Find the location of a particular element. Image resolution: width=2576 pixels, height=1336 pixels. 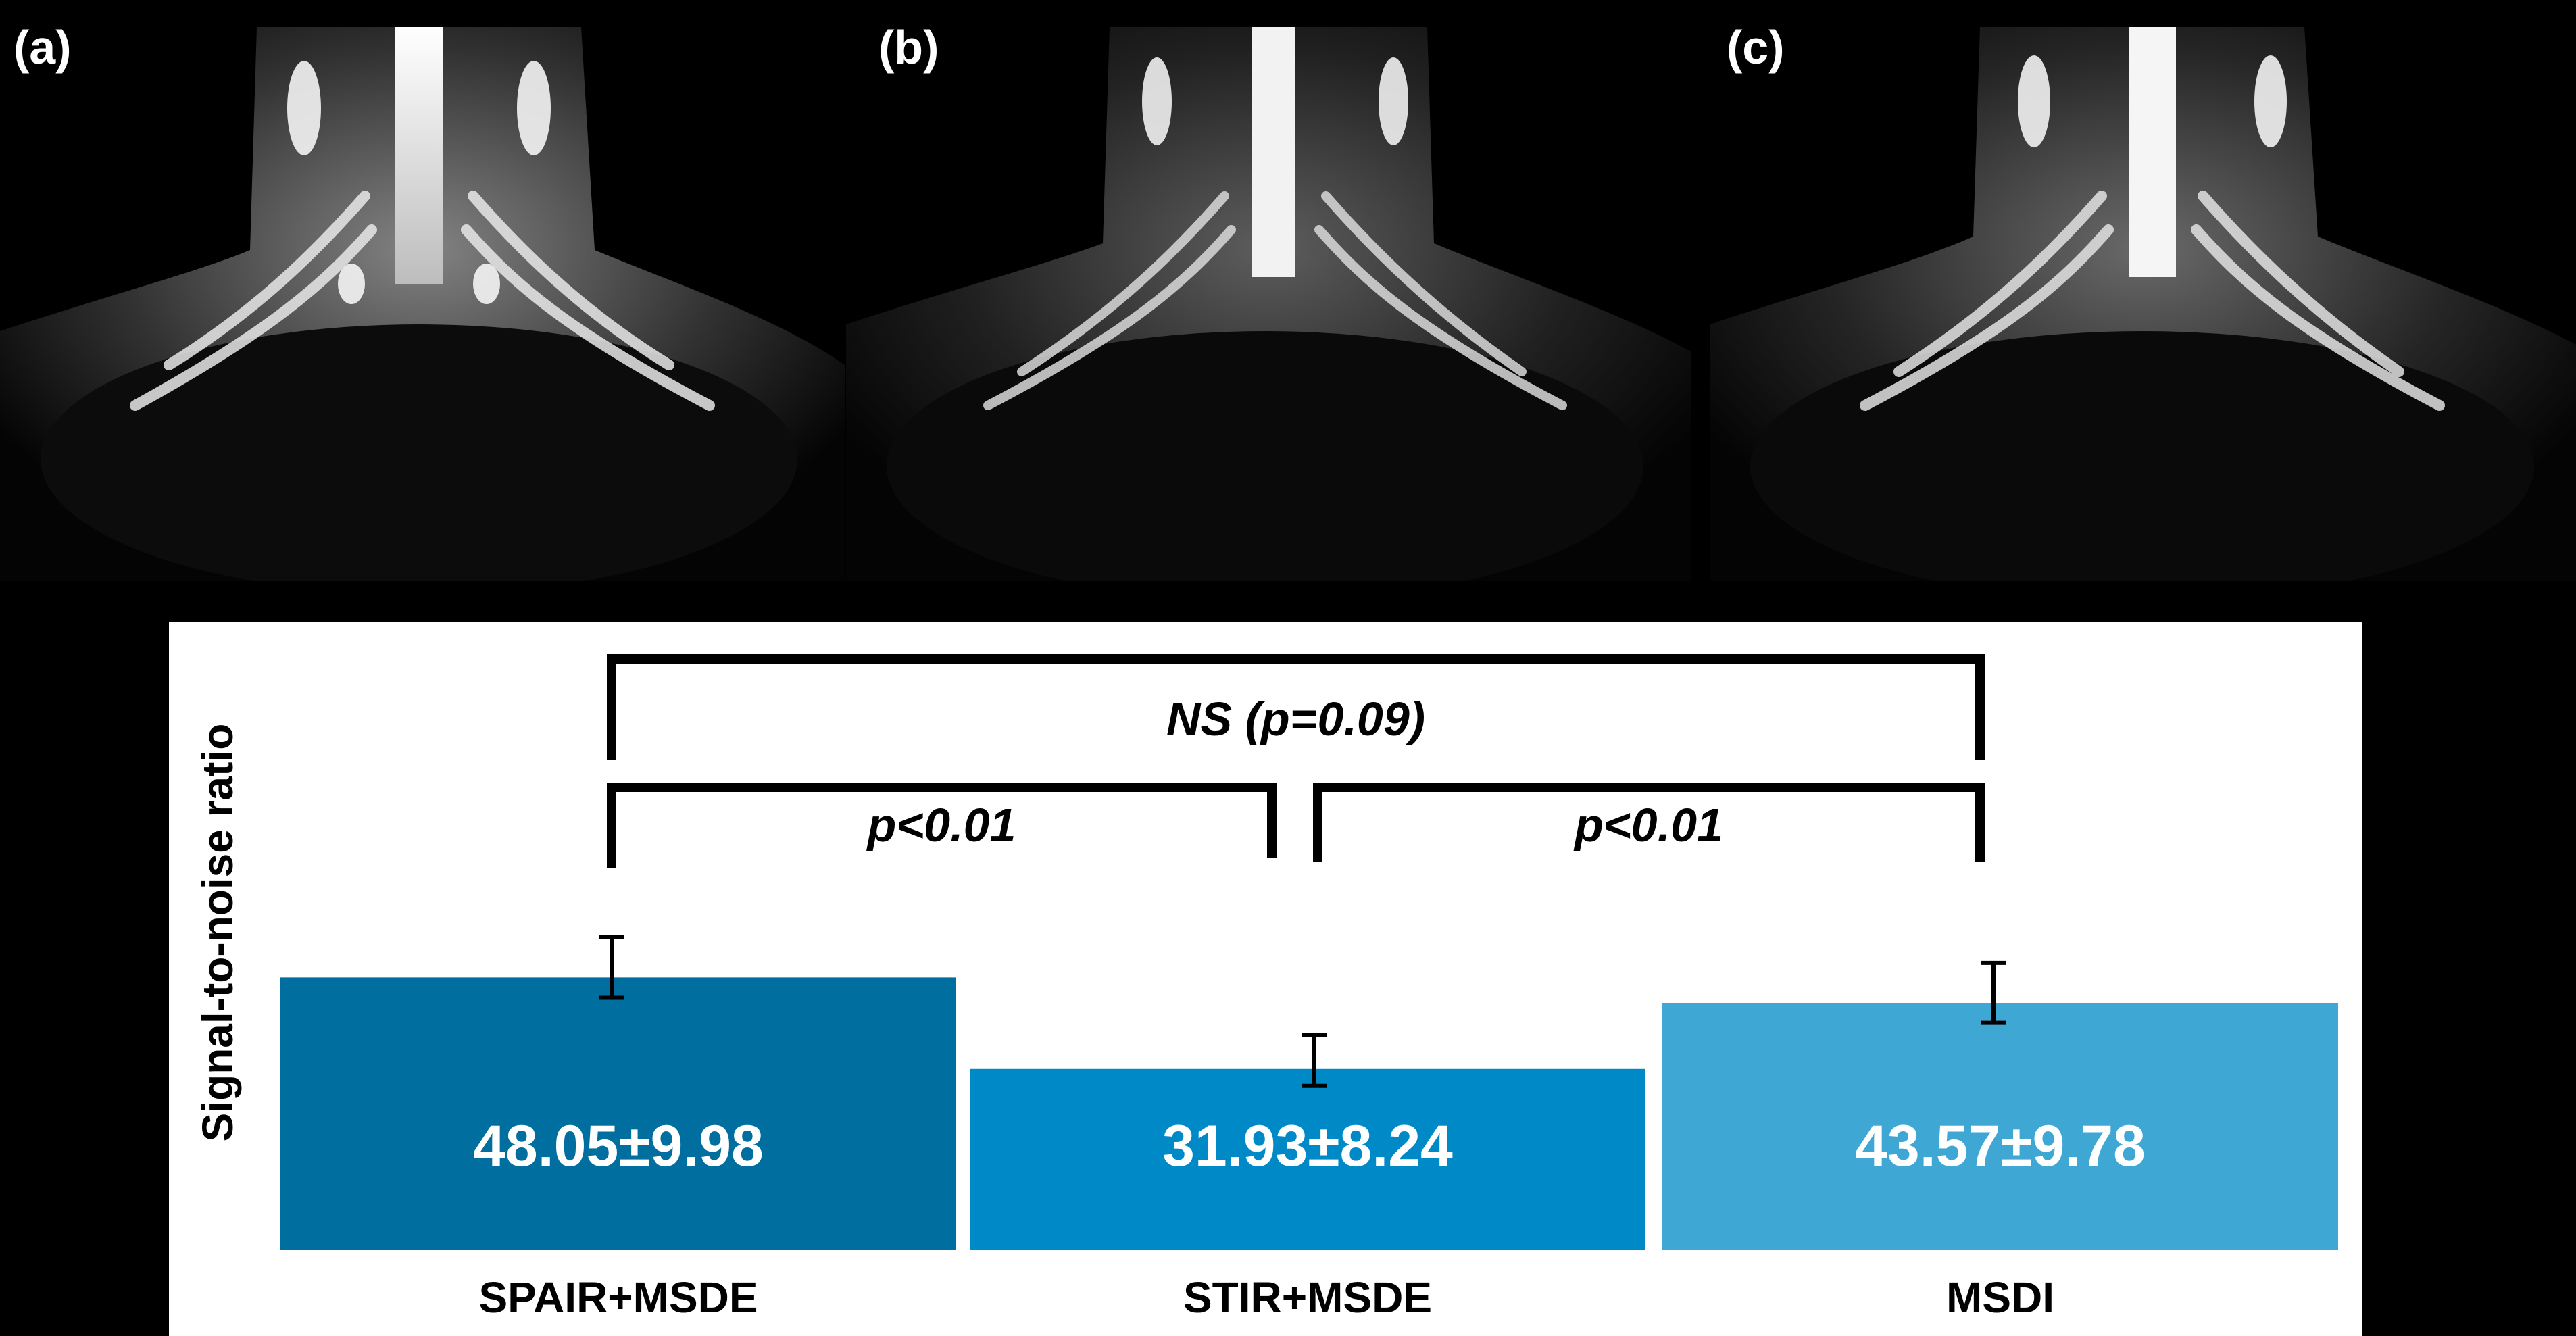

bar-msdi is located at coordinates (2000, 1126).